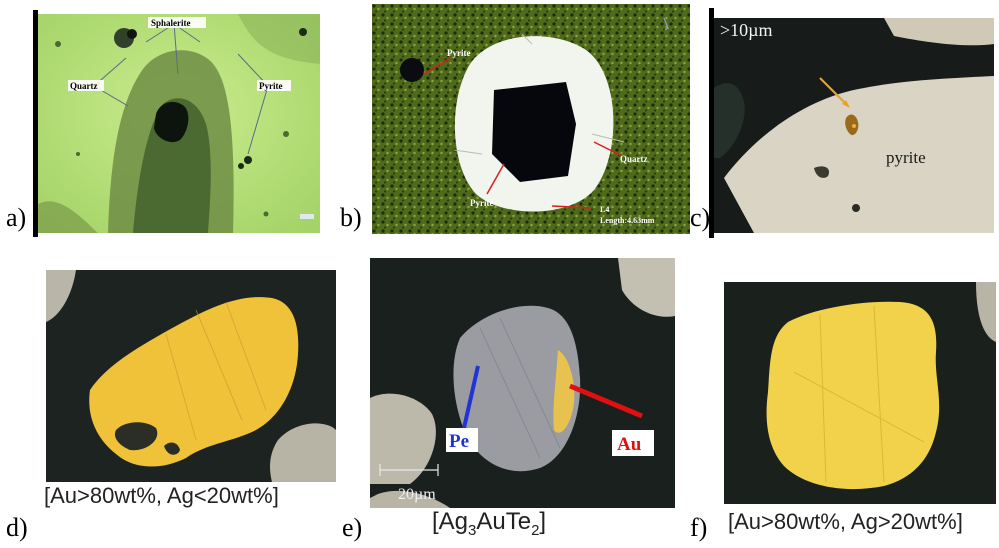 The width and height of the screenshot is (999, 548). Describe the element at coordinates (161, 495) in the screenshot. I see `panel-d-caption: [Au>80wt%, Ag<20wt%]` at that location.